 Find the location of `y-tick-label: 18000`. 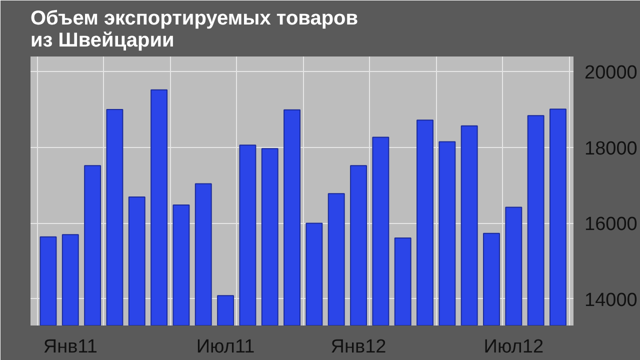

y-tick-label: 18000 is located at coordinates (611, 149).